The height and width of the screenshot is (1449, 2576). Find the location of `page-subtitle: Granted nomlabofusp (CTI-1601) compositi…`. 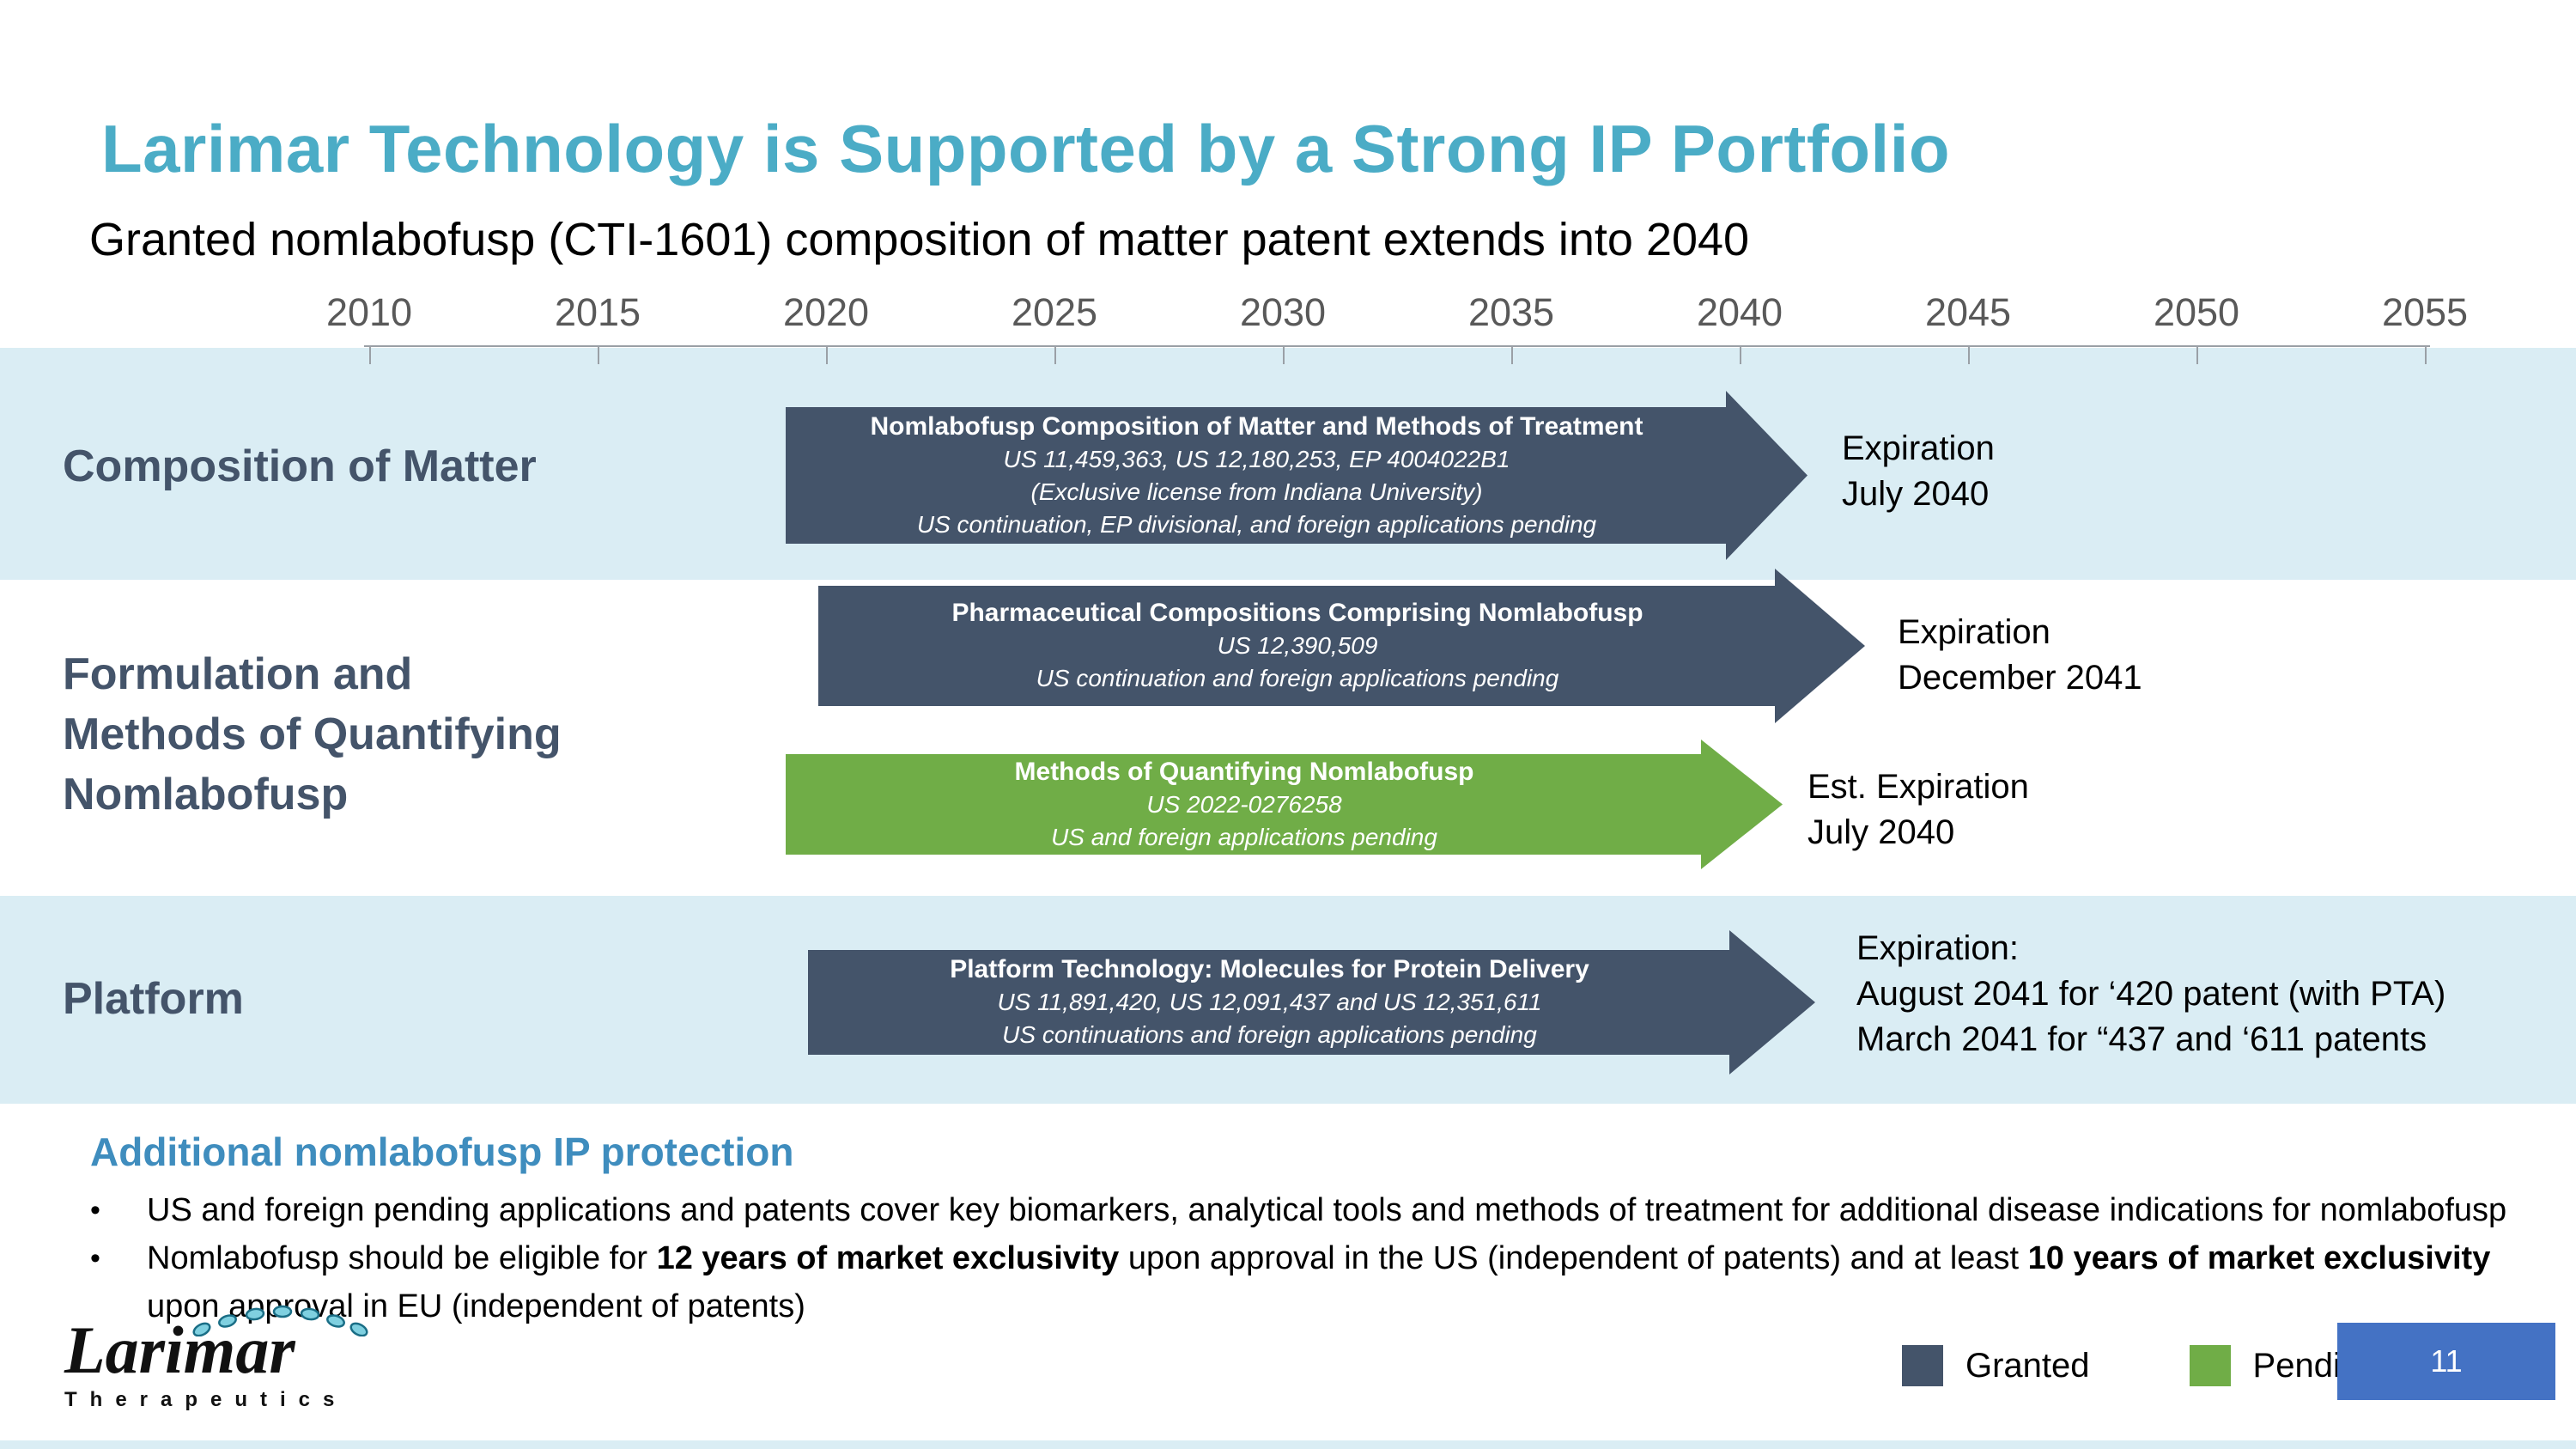

page-subtitle: Granted nomlabofusp (CTI-1601) compositi… is located at coordinates (919, 239).